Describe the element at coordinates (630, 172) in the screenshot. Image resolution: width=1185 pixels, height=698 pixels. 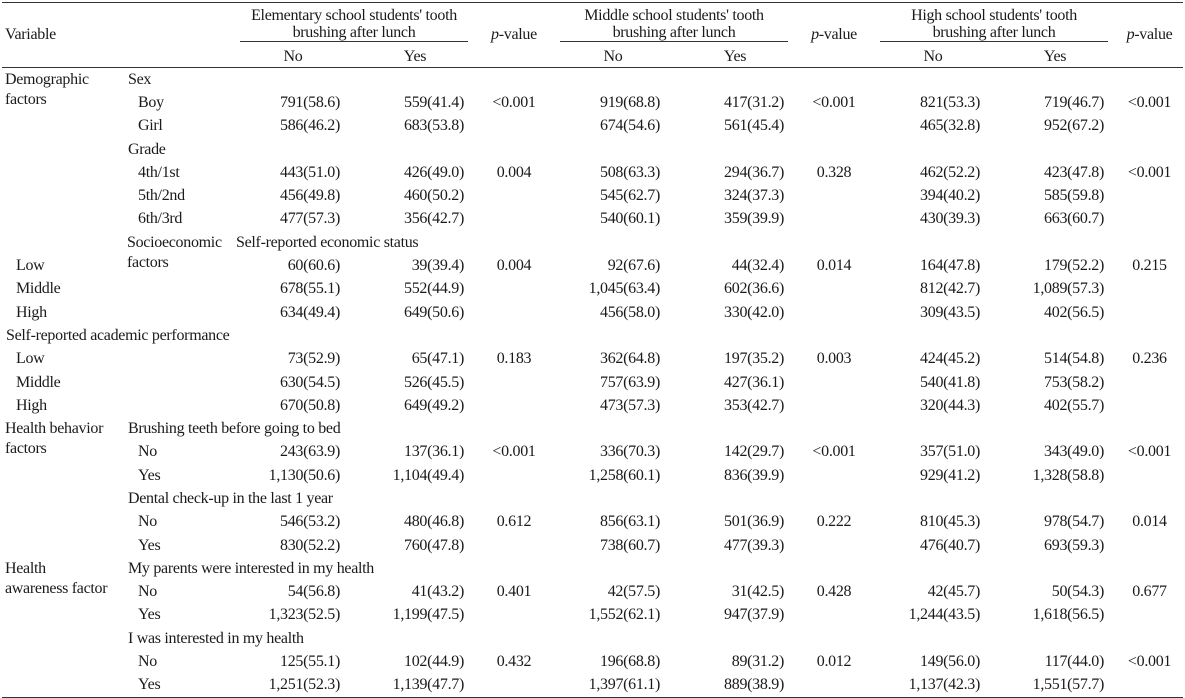
I see `cell-m-no: 508(63.3)` at that location.